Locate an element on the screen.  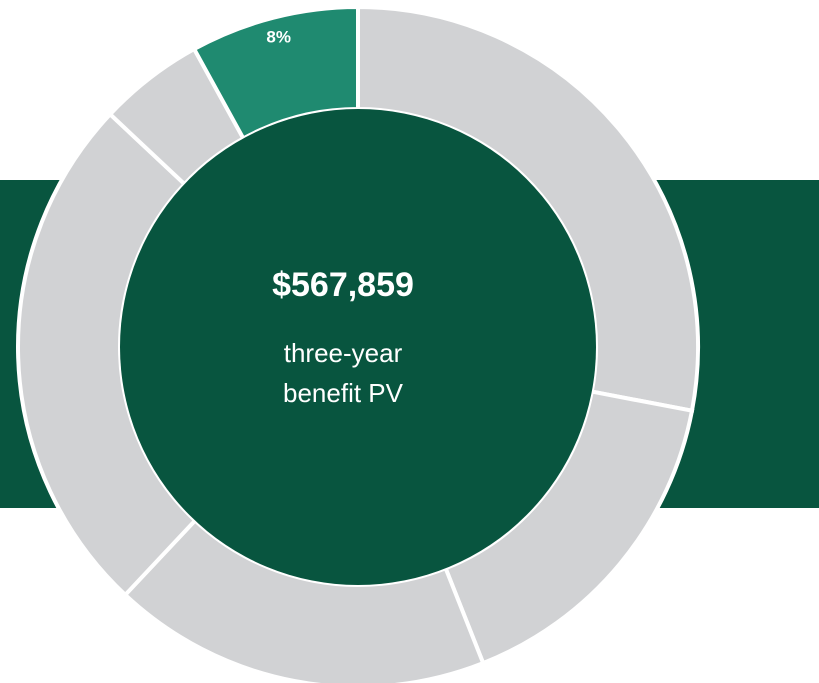
center-label: benefit PV is located at coordinates (343, 393).